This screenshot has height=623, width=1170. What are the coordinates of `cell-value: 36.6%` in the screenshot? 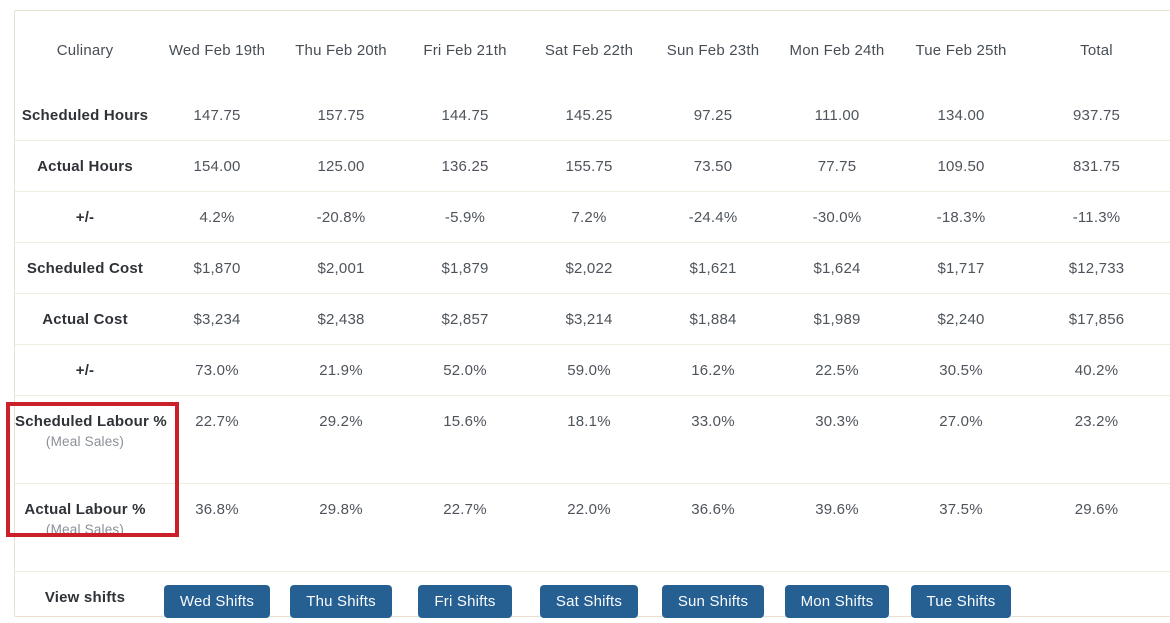 It's located at (713, 527).